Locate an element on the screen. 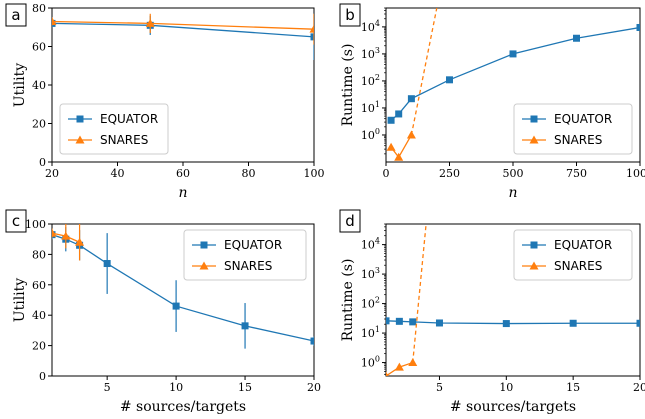 The width and height of the screenshot is (645, 419). x-tick-label: 250 is located at coordinates (449, 173).